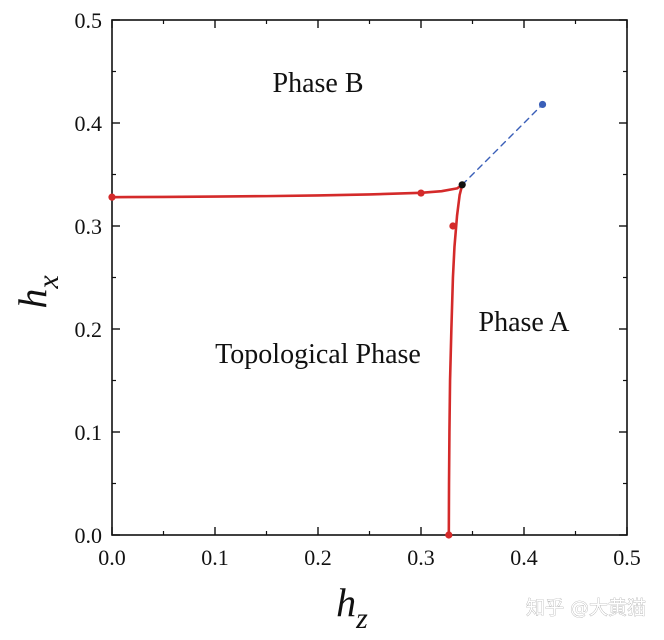 Image resolution: width=664 pixels, height=640 pixels. What do you see at coordinates (453, 226) in the screenshot?
I see `point-vertical` at bounding box center [453, 226].